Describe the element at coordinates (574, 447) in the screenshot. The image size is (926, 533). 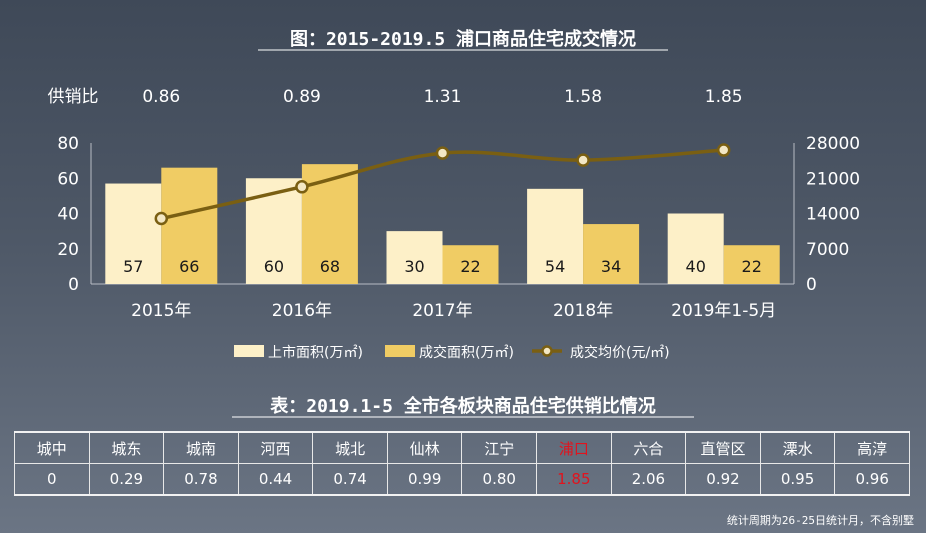
I see `table-header-cell: 浦口` at that location.